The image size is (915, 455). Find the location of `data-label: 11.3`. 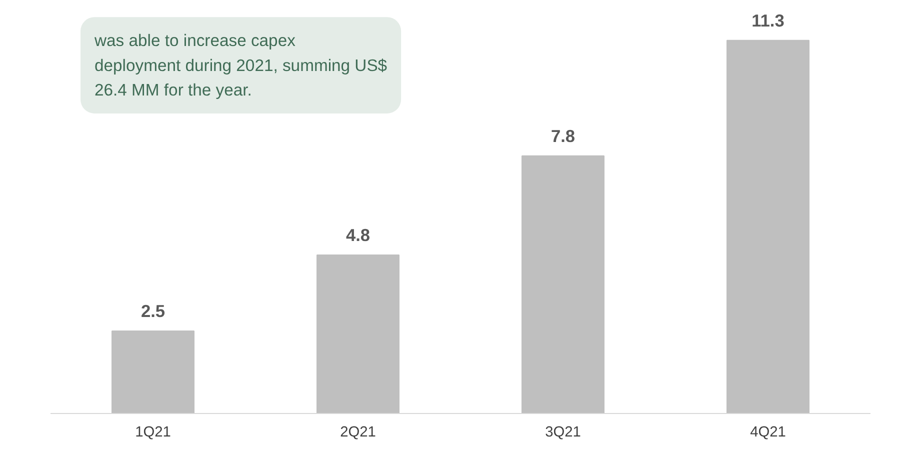

data-label: 11.3 is located at coordinates (768, 20).